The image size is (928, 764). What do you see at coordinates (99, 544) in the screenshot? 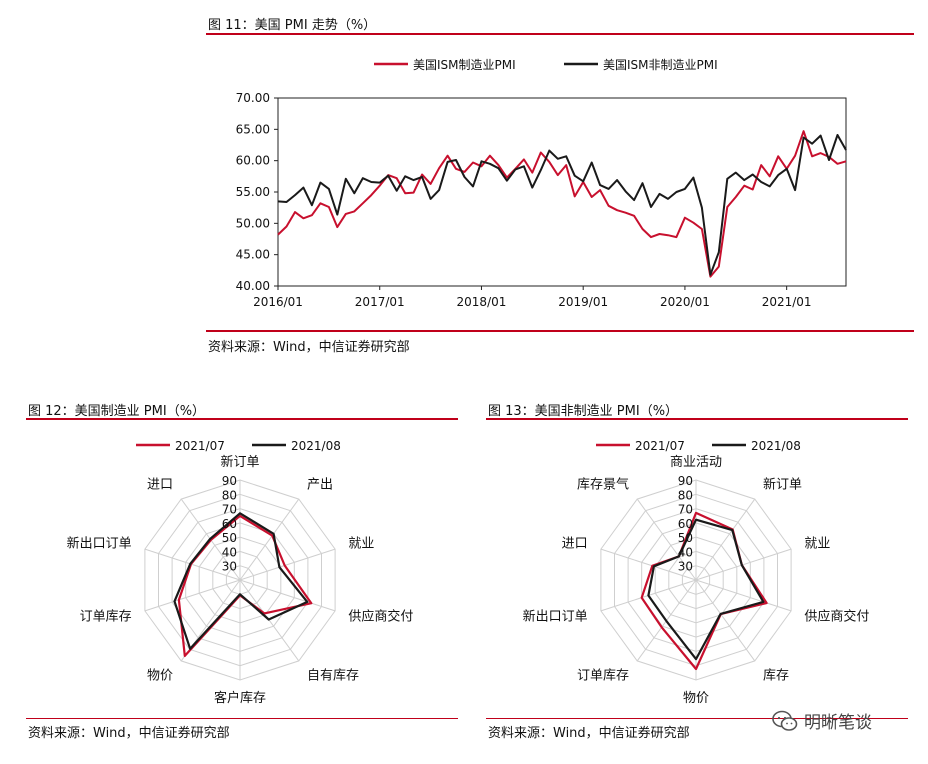
I see `radar-axis-label-8: 新出口订单` at bounding box center [99, 544].